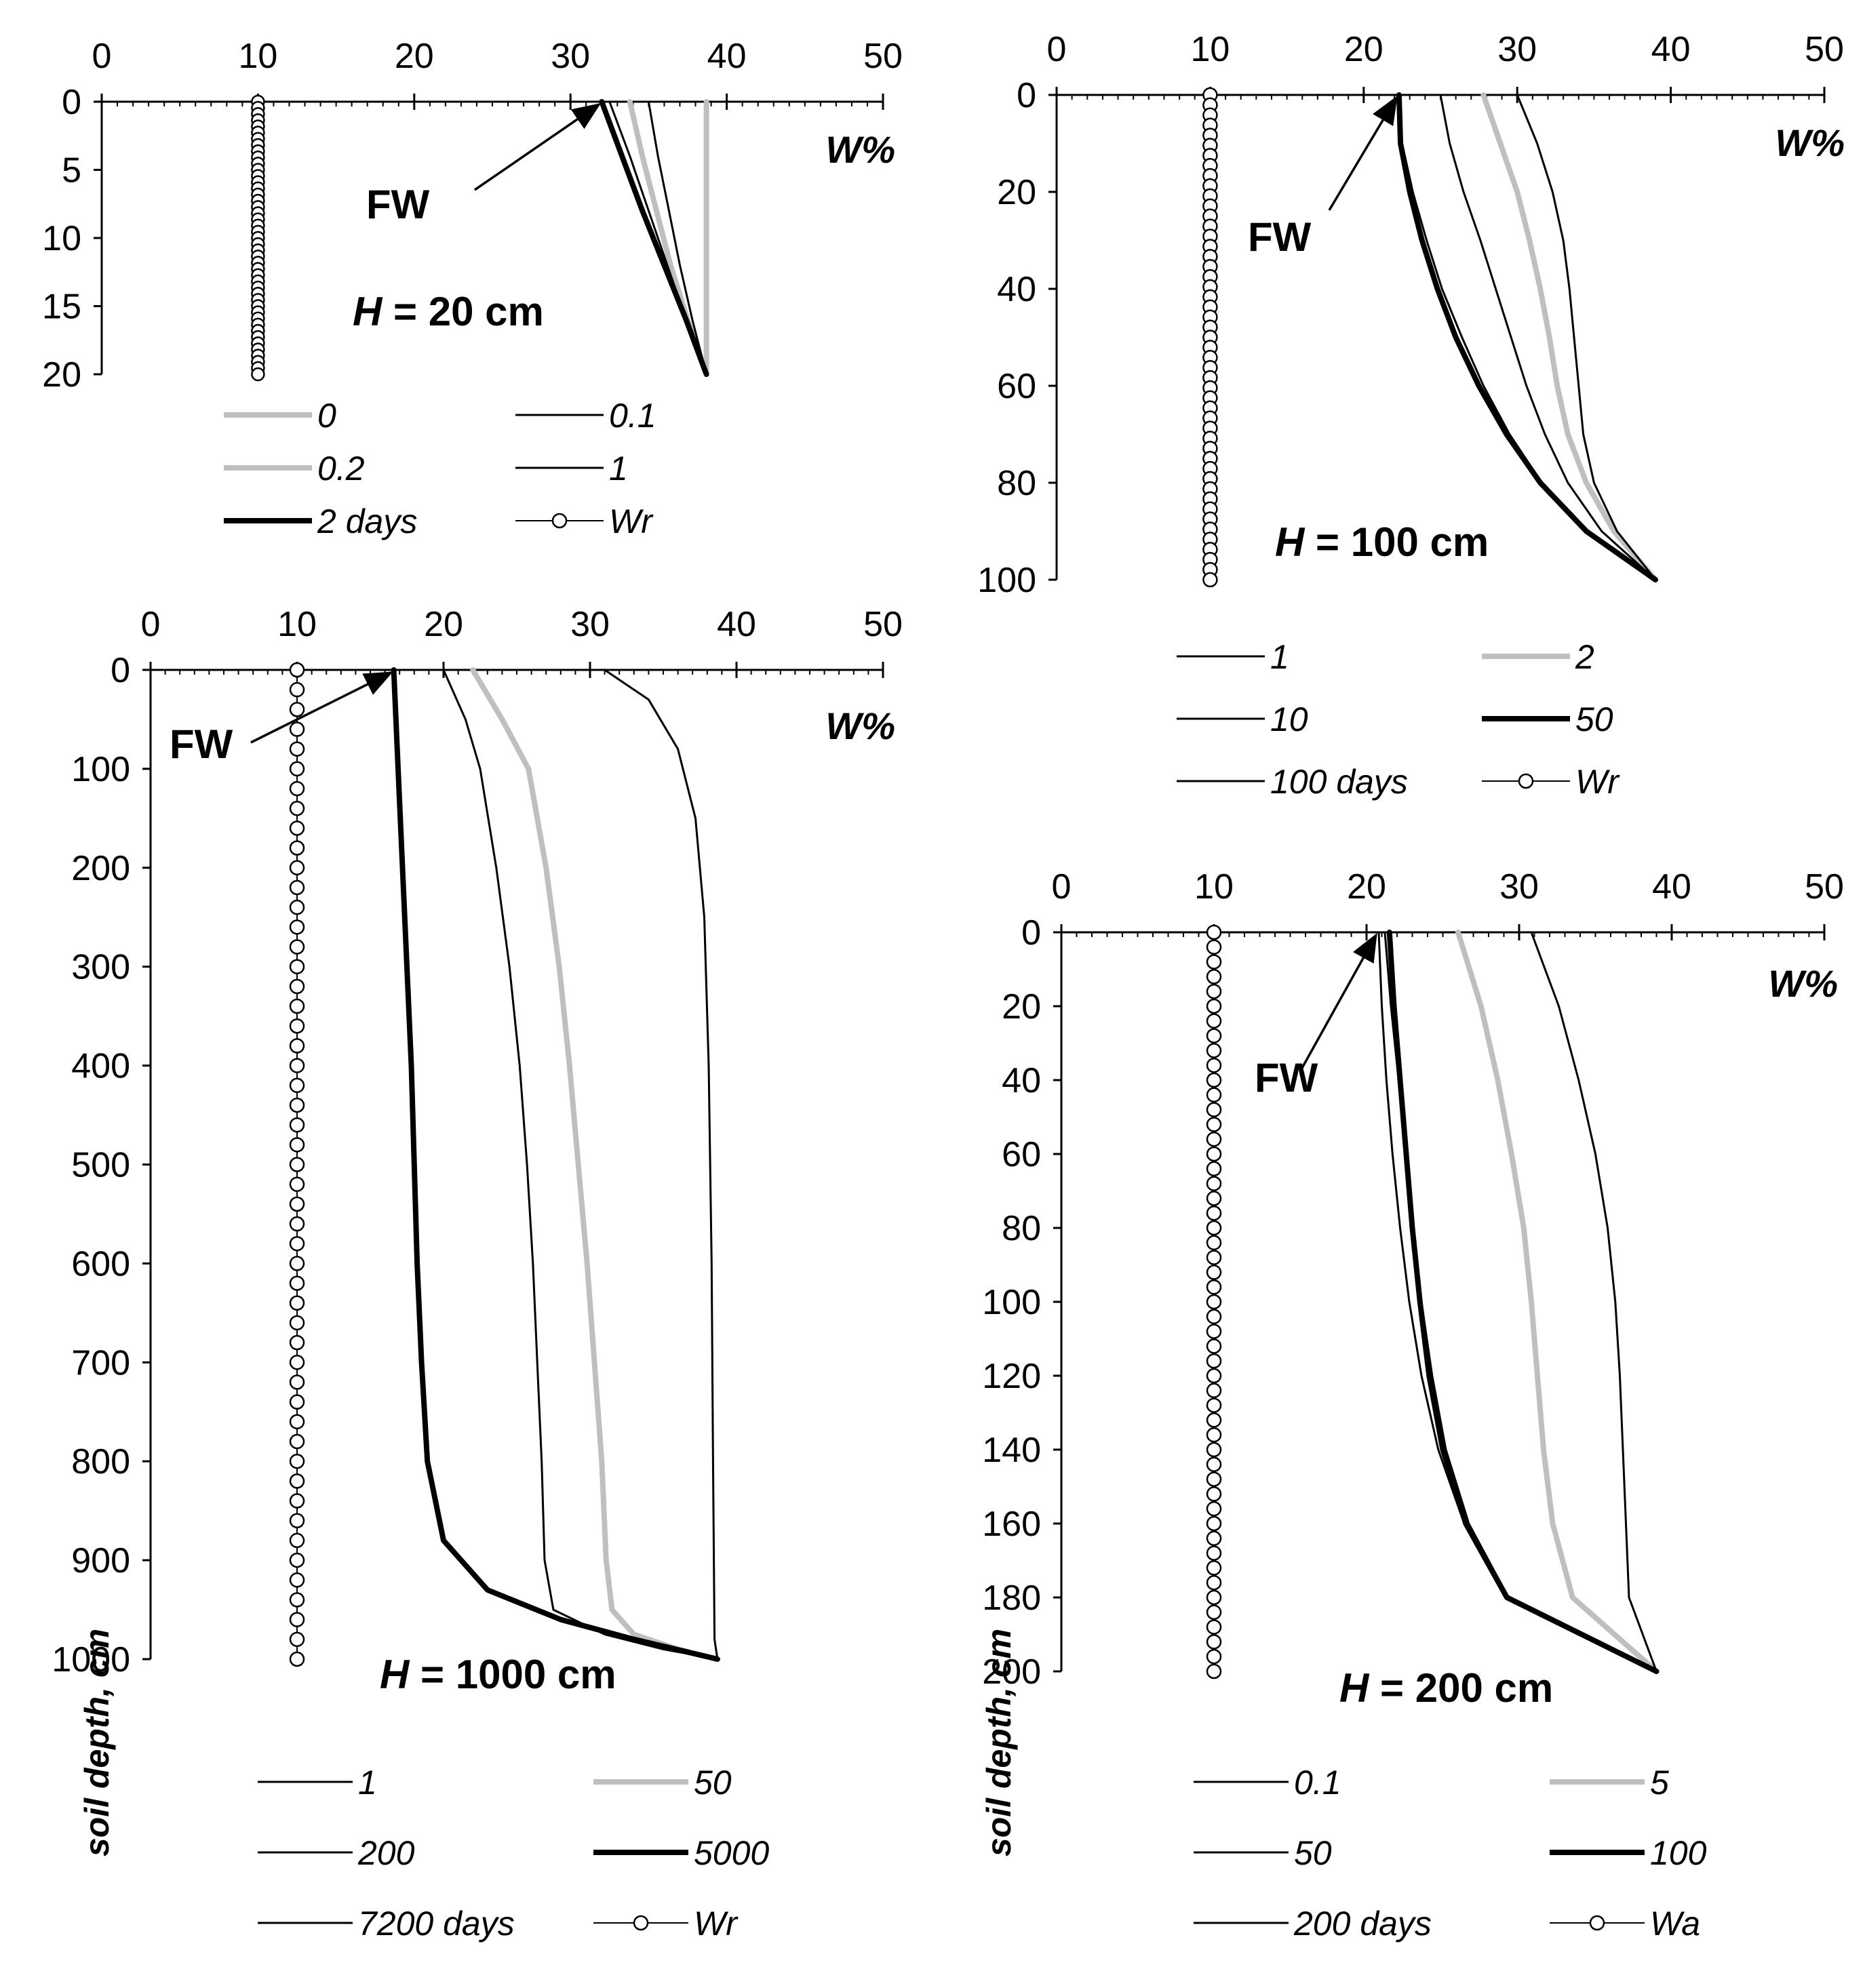 This screenshot has height=1988, width=1865. Describe the element at coordinates (151, 624) in the screenshot. I see `x-tick-label: 0` at that location.